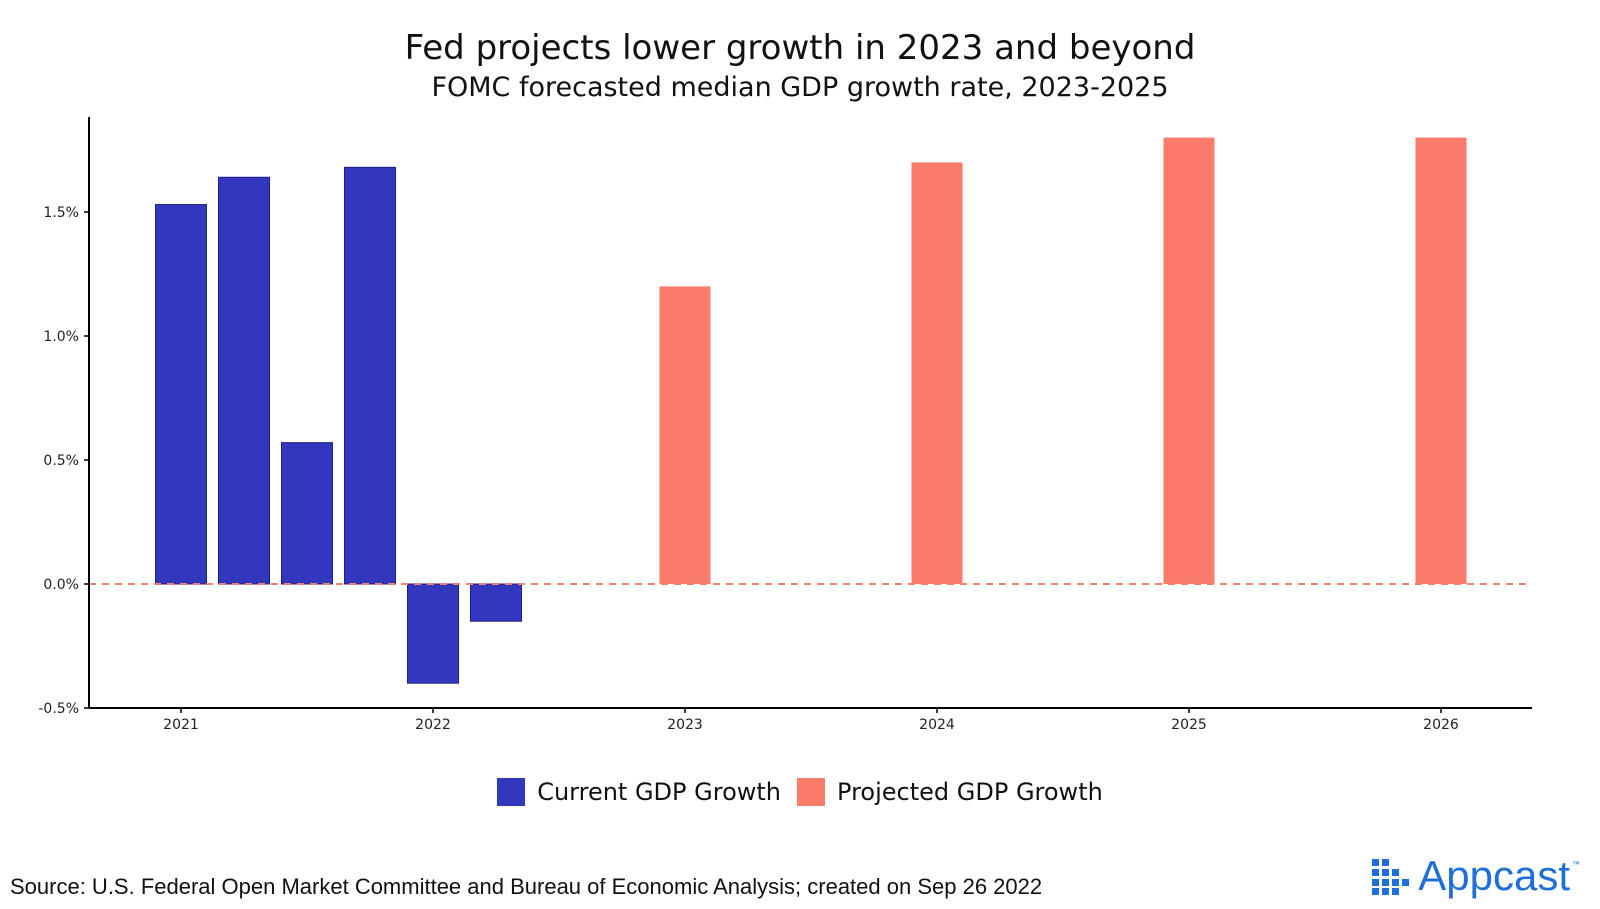  What do you see at coordinates (811, 792) in the screenshot?
I see `legend-swatch-projected` at bounding box center [811, 792].